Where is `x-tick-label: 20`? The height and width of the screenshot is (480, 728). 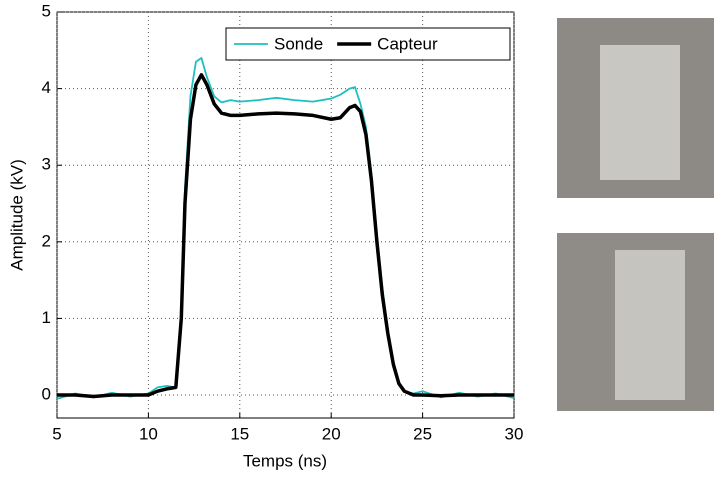
x-tick-label: 20 is located at coordinates (331, 433).